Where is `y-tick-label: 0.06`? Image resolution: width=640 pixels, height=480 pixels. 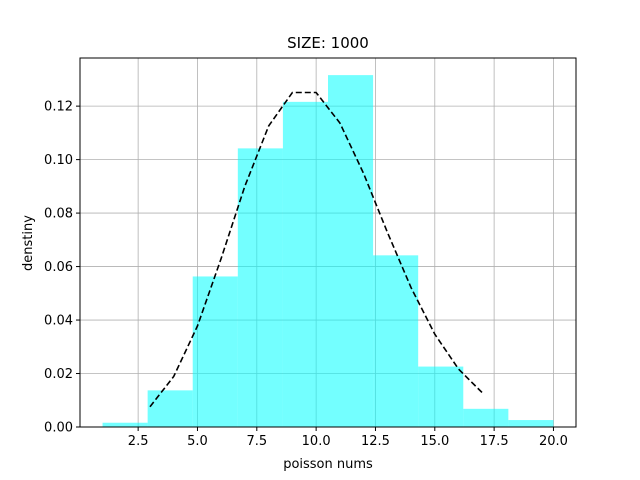 y-tick-label: 0.06 is located at coordinates (58, 267).